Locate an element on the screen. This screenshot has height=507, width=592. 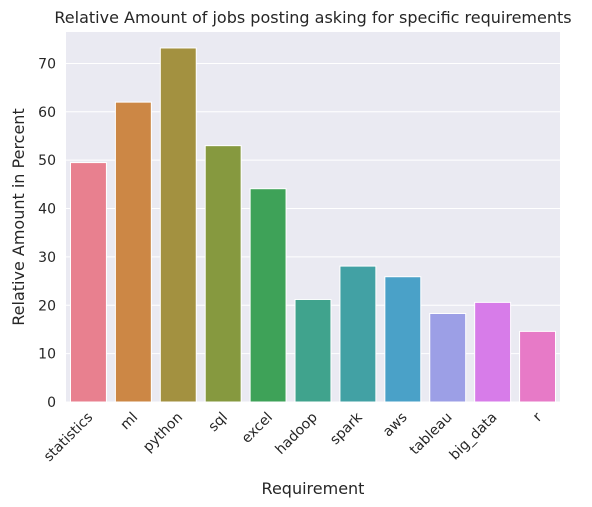
bar-hadoop is located at coordinates (313, 350).